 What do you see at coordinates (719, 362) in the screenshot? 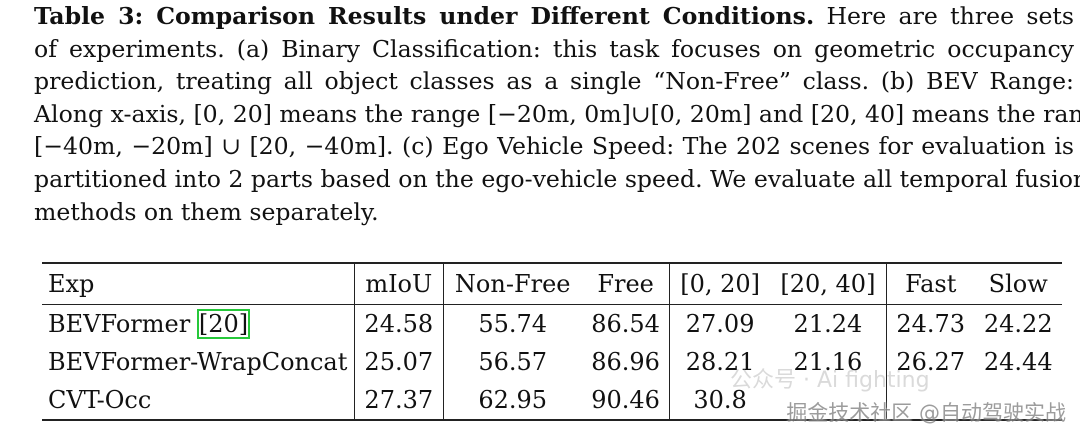
I see `cell-range-0-20: 28.21` at bounding box center [719, 362].